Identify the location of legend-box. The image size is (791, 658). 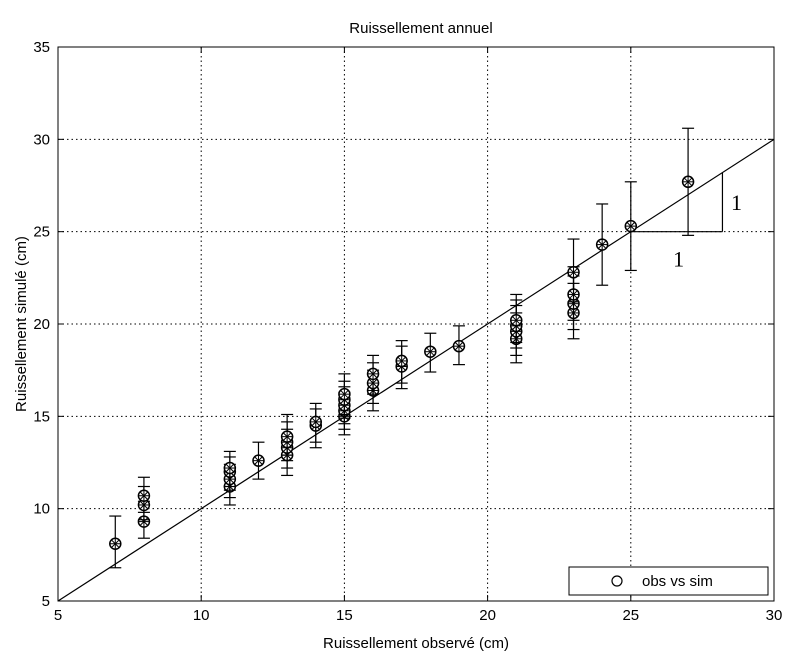
(668, 581).